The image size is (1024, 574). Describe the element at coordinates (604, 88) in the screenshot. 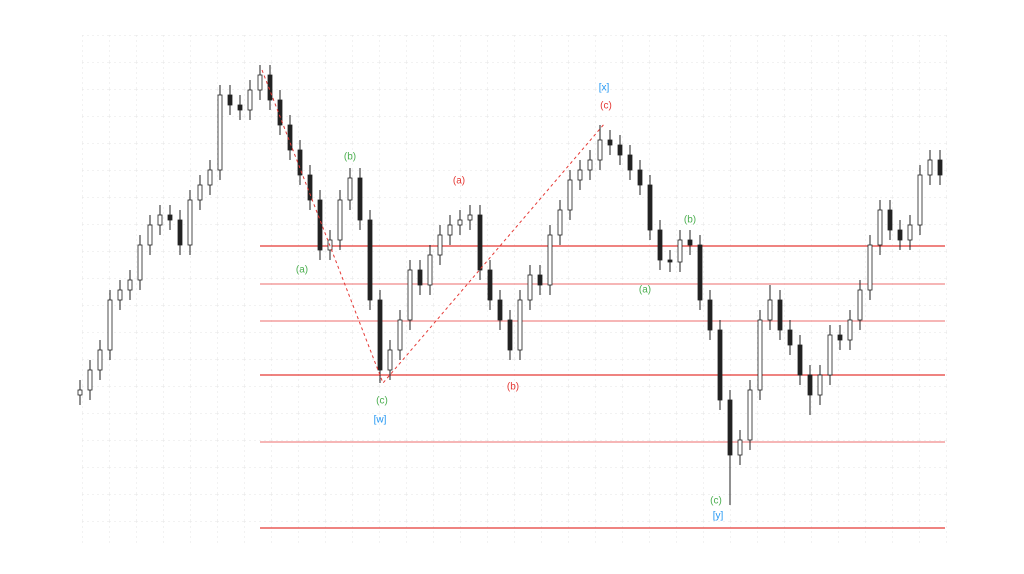

I see `wave-label: [x]` at that location.